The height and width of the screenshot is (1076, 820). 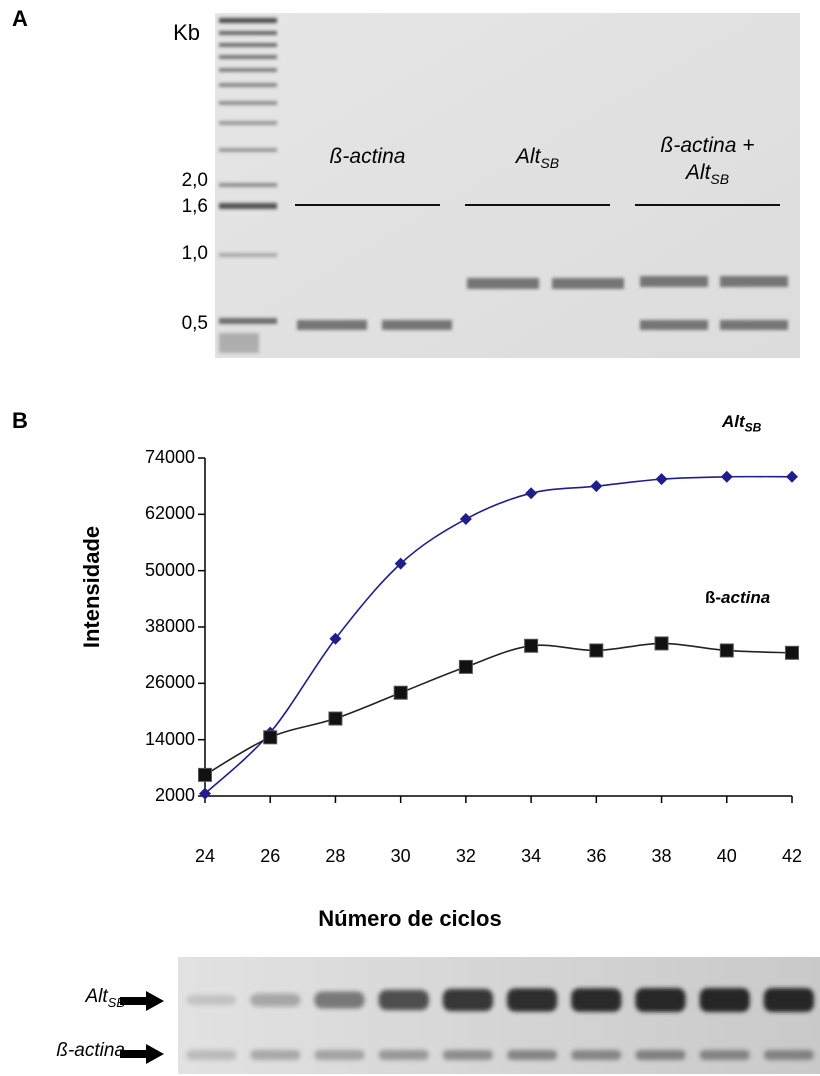 What do you see at coordinates (105, 998) in the screenshot?
I see `gel-label-alt: AltSB` at bounding box center [105, 998].